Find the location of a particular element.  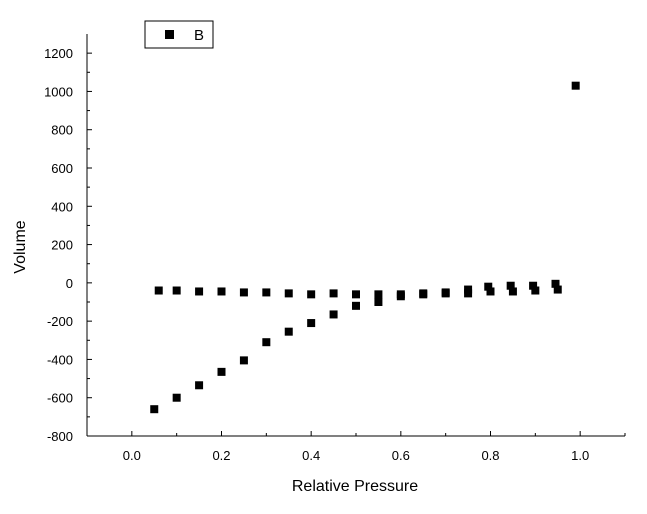

x-axis-title: Relative Pressure is located at coordinates (355, 486).